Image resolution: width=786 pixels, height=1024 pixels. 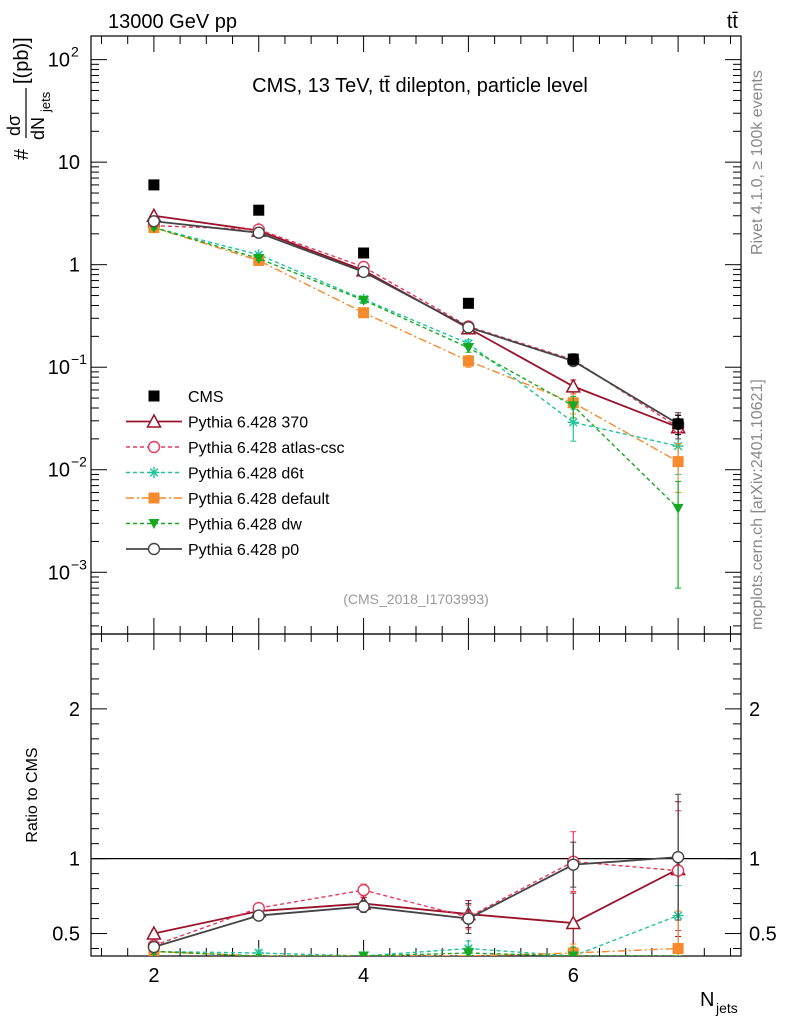 What do you see at coordinates (214, 525) in the screenshot?
I see `legend-item-dw: Pythia 6.428 dw` at bounding box center [214, 525].